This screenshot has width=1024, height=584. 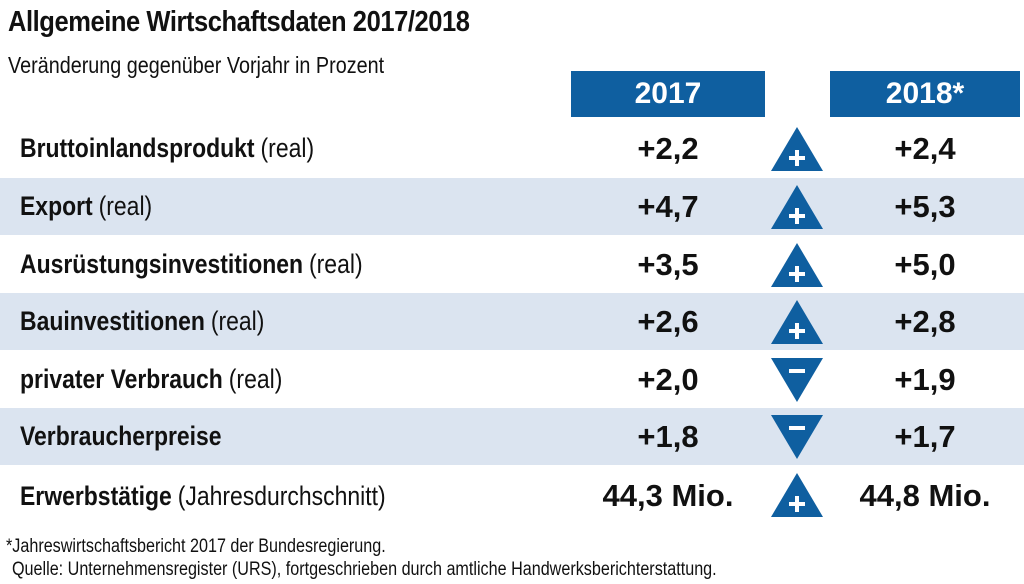 I want to click on column-header-2018: 2018*, so click(x=925, y=94).